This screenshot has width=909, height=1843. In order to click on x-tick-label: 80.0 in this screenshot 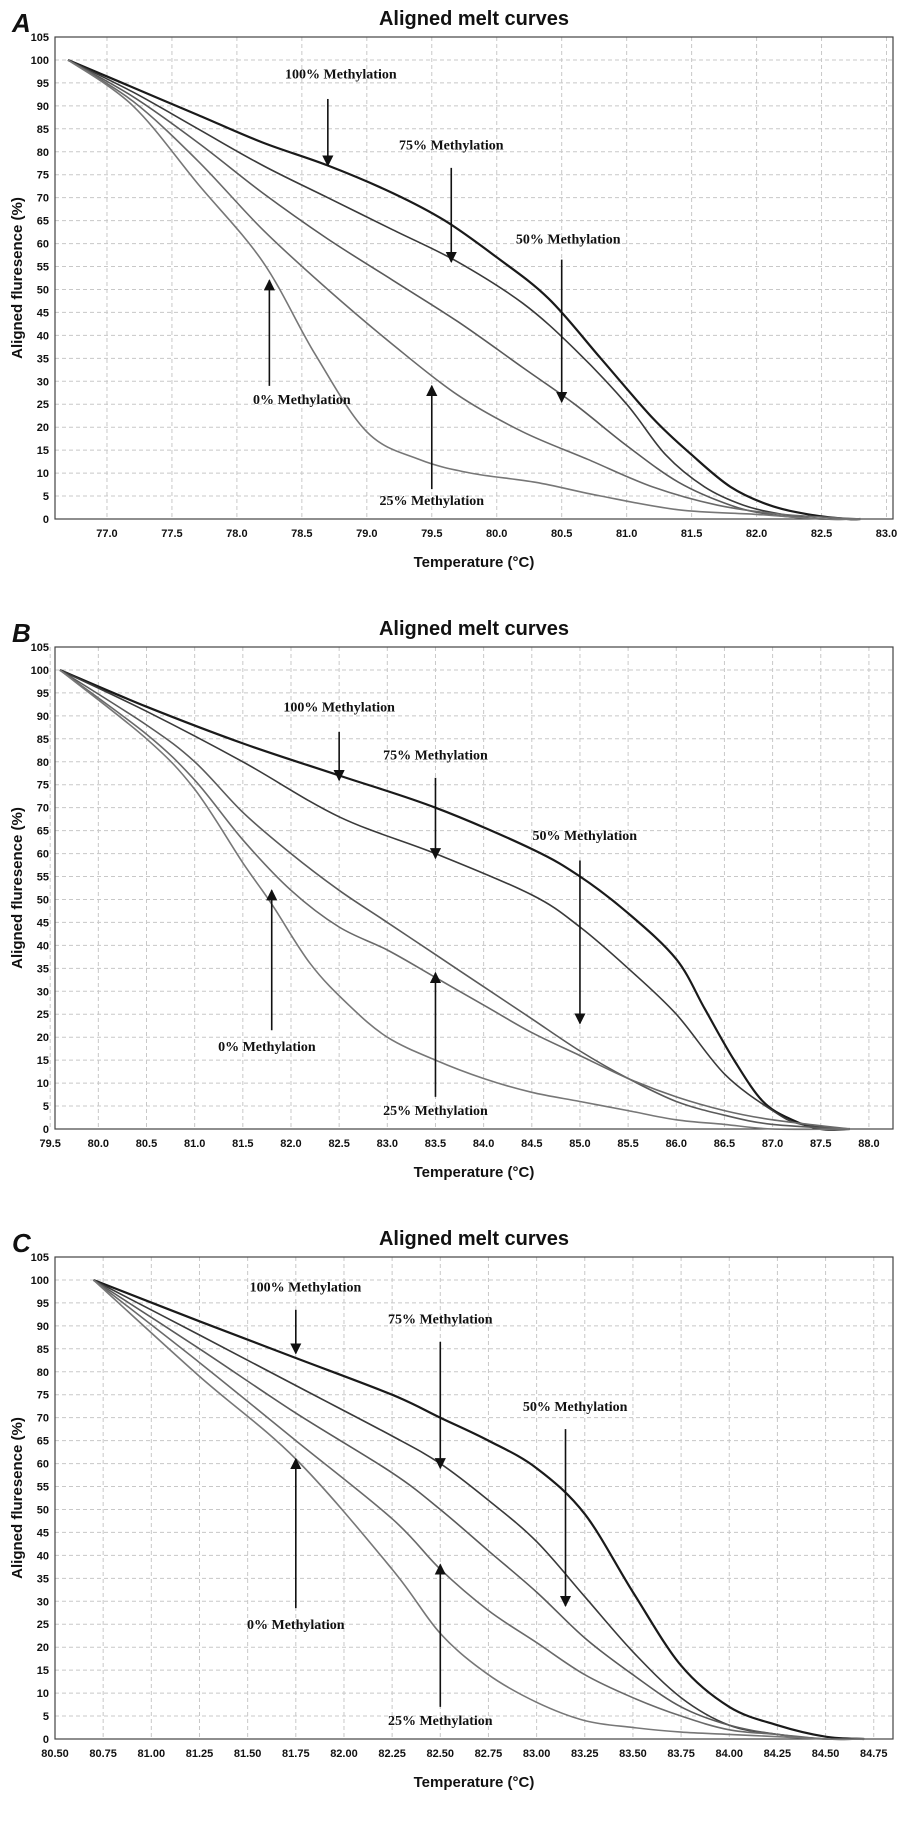, I will do `click(98, 1144)`.